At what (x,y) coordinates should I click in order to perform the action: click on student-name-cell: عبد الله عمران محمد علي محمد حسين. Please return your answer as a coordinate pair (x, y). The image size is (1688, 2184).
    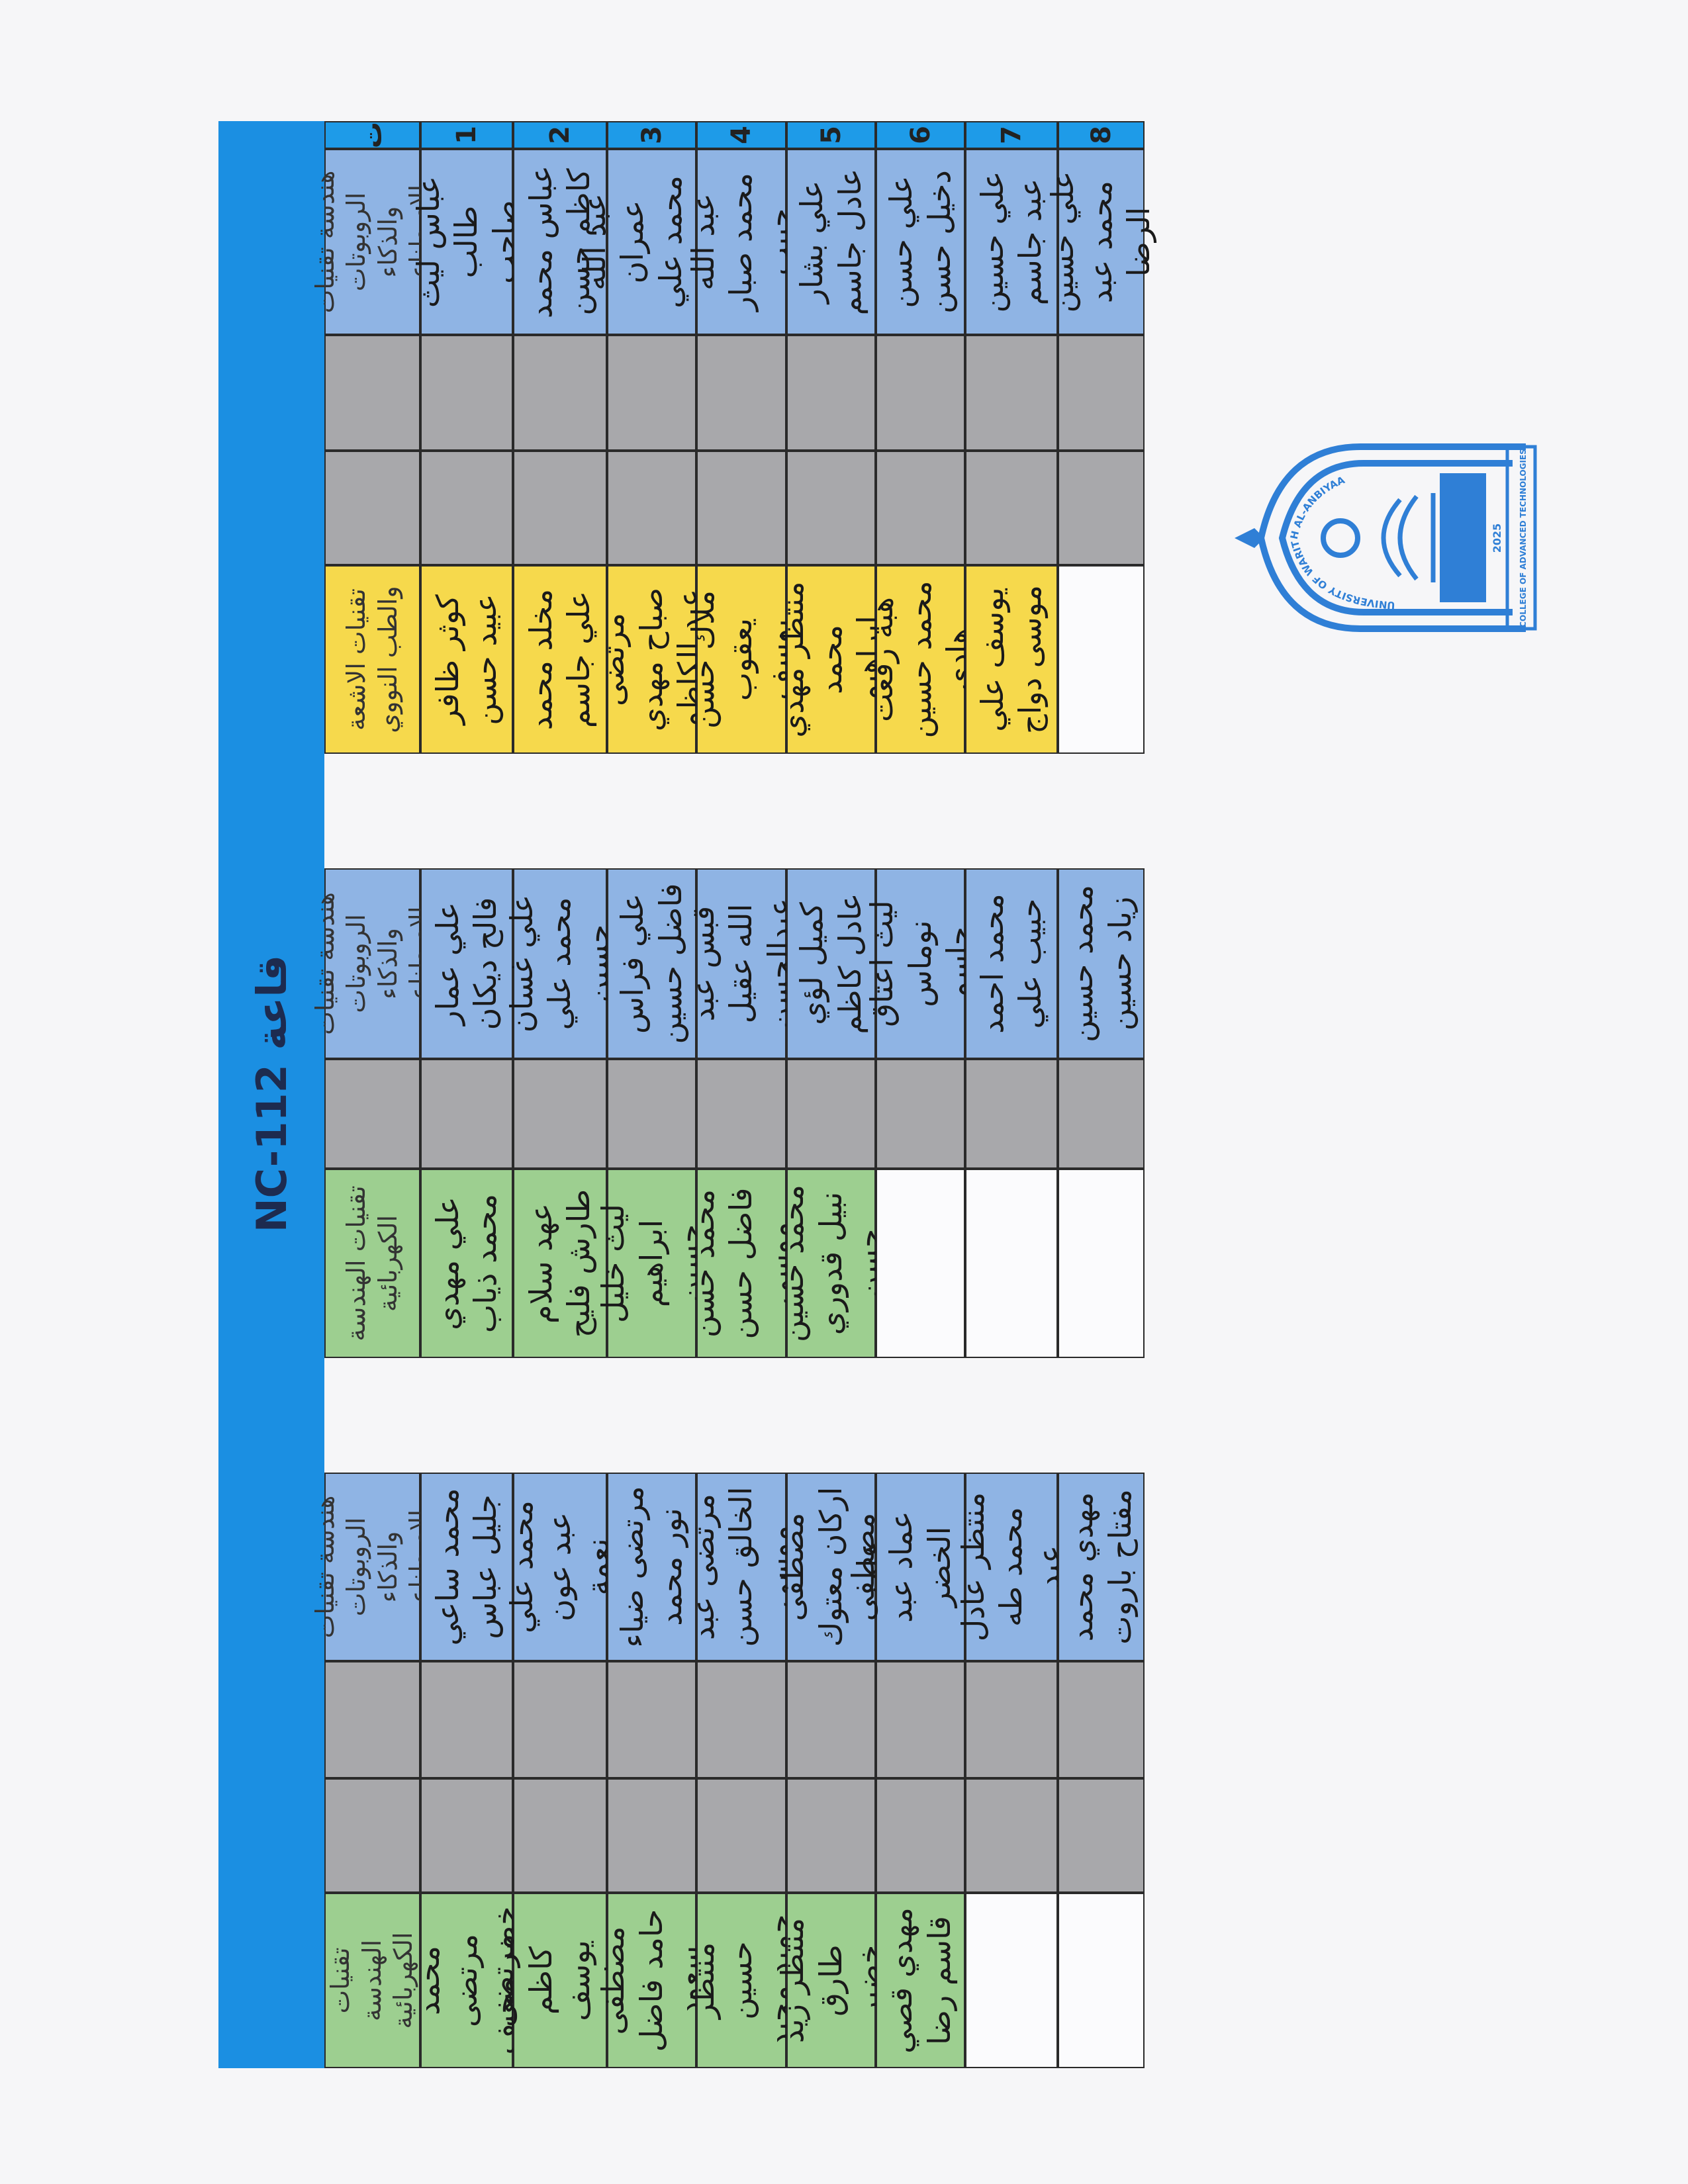
    Looking at the image, I should click on (651, 242).